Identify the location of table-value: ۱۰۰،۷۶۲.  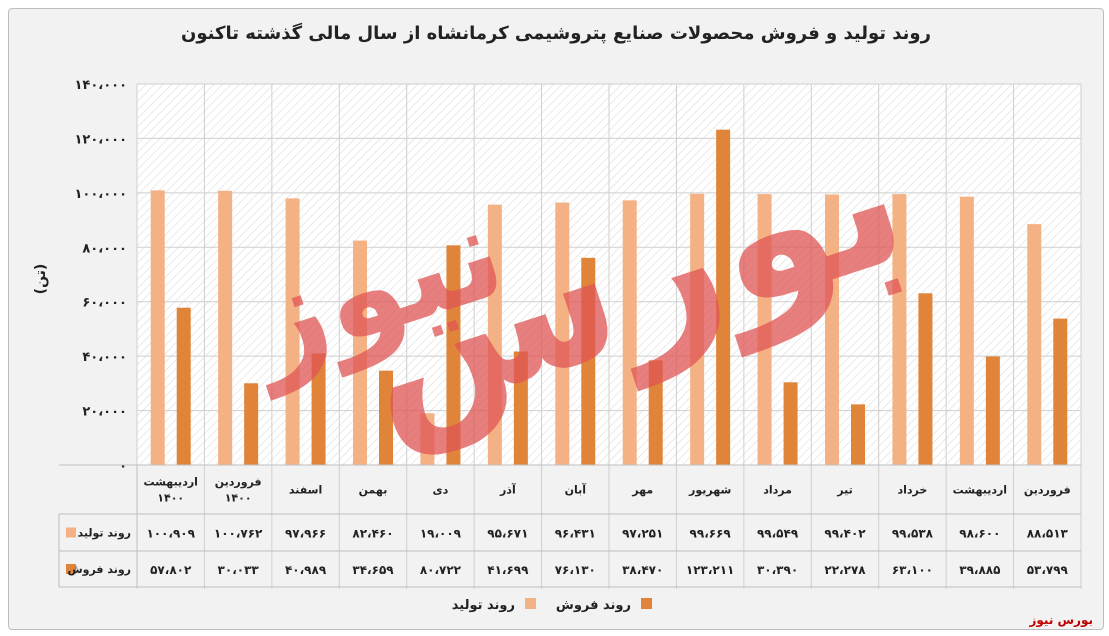
(238, 534).